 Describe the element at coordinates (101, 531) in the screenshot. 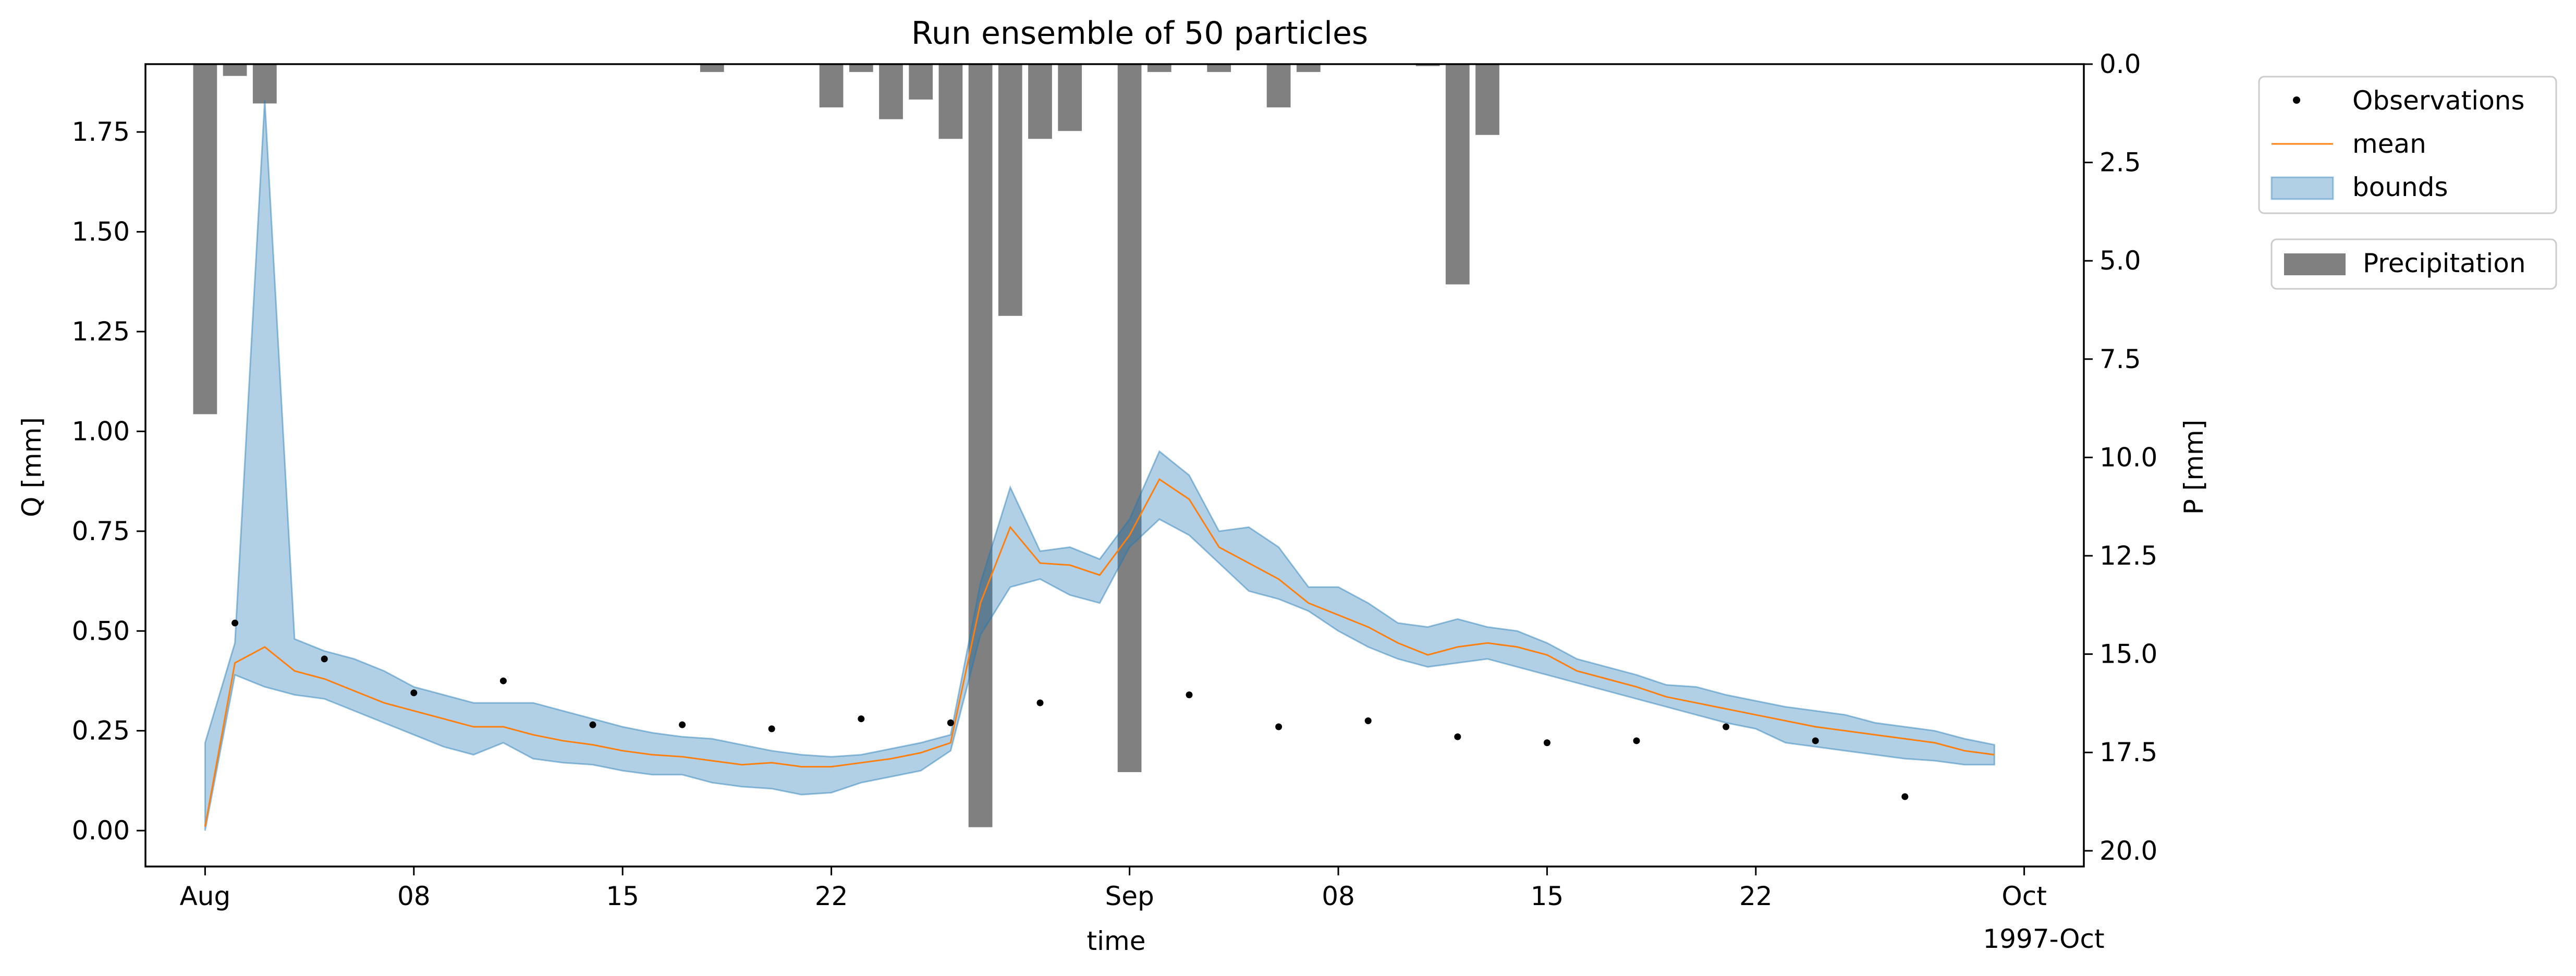

I see `y-tick-label: 0.75` at that location.